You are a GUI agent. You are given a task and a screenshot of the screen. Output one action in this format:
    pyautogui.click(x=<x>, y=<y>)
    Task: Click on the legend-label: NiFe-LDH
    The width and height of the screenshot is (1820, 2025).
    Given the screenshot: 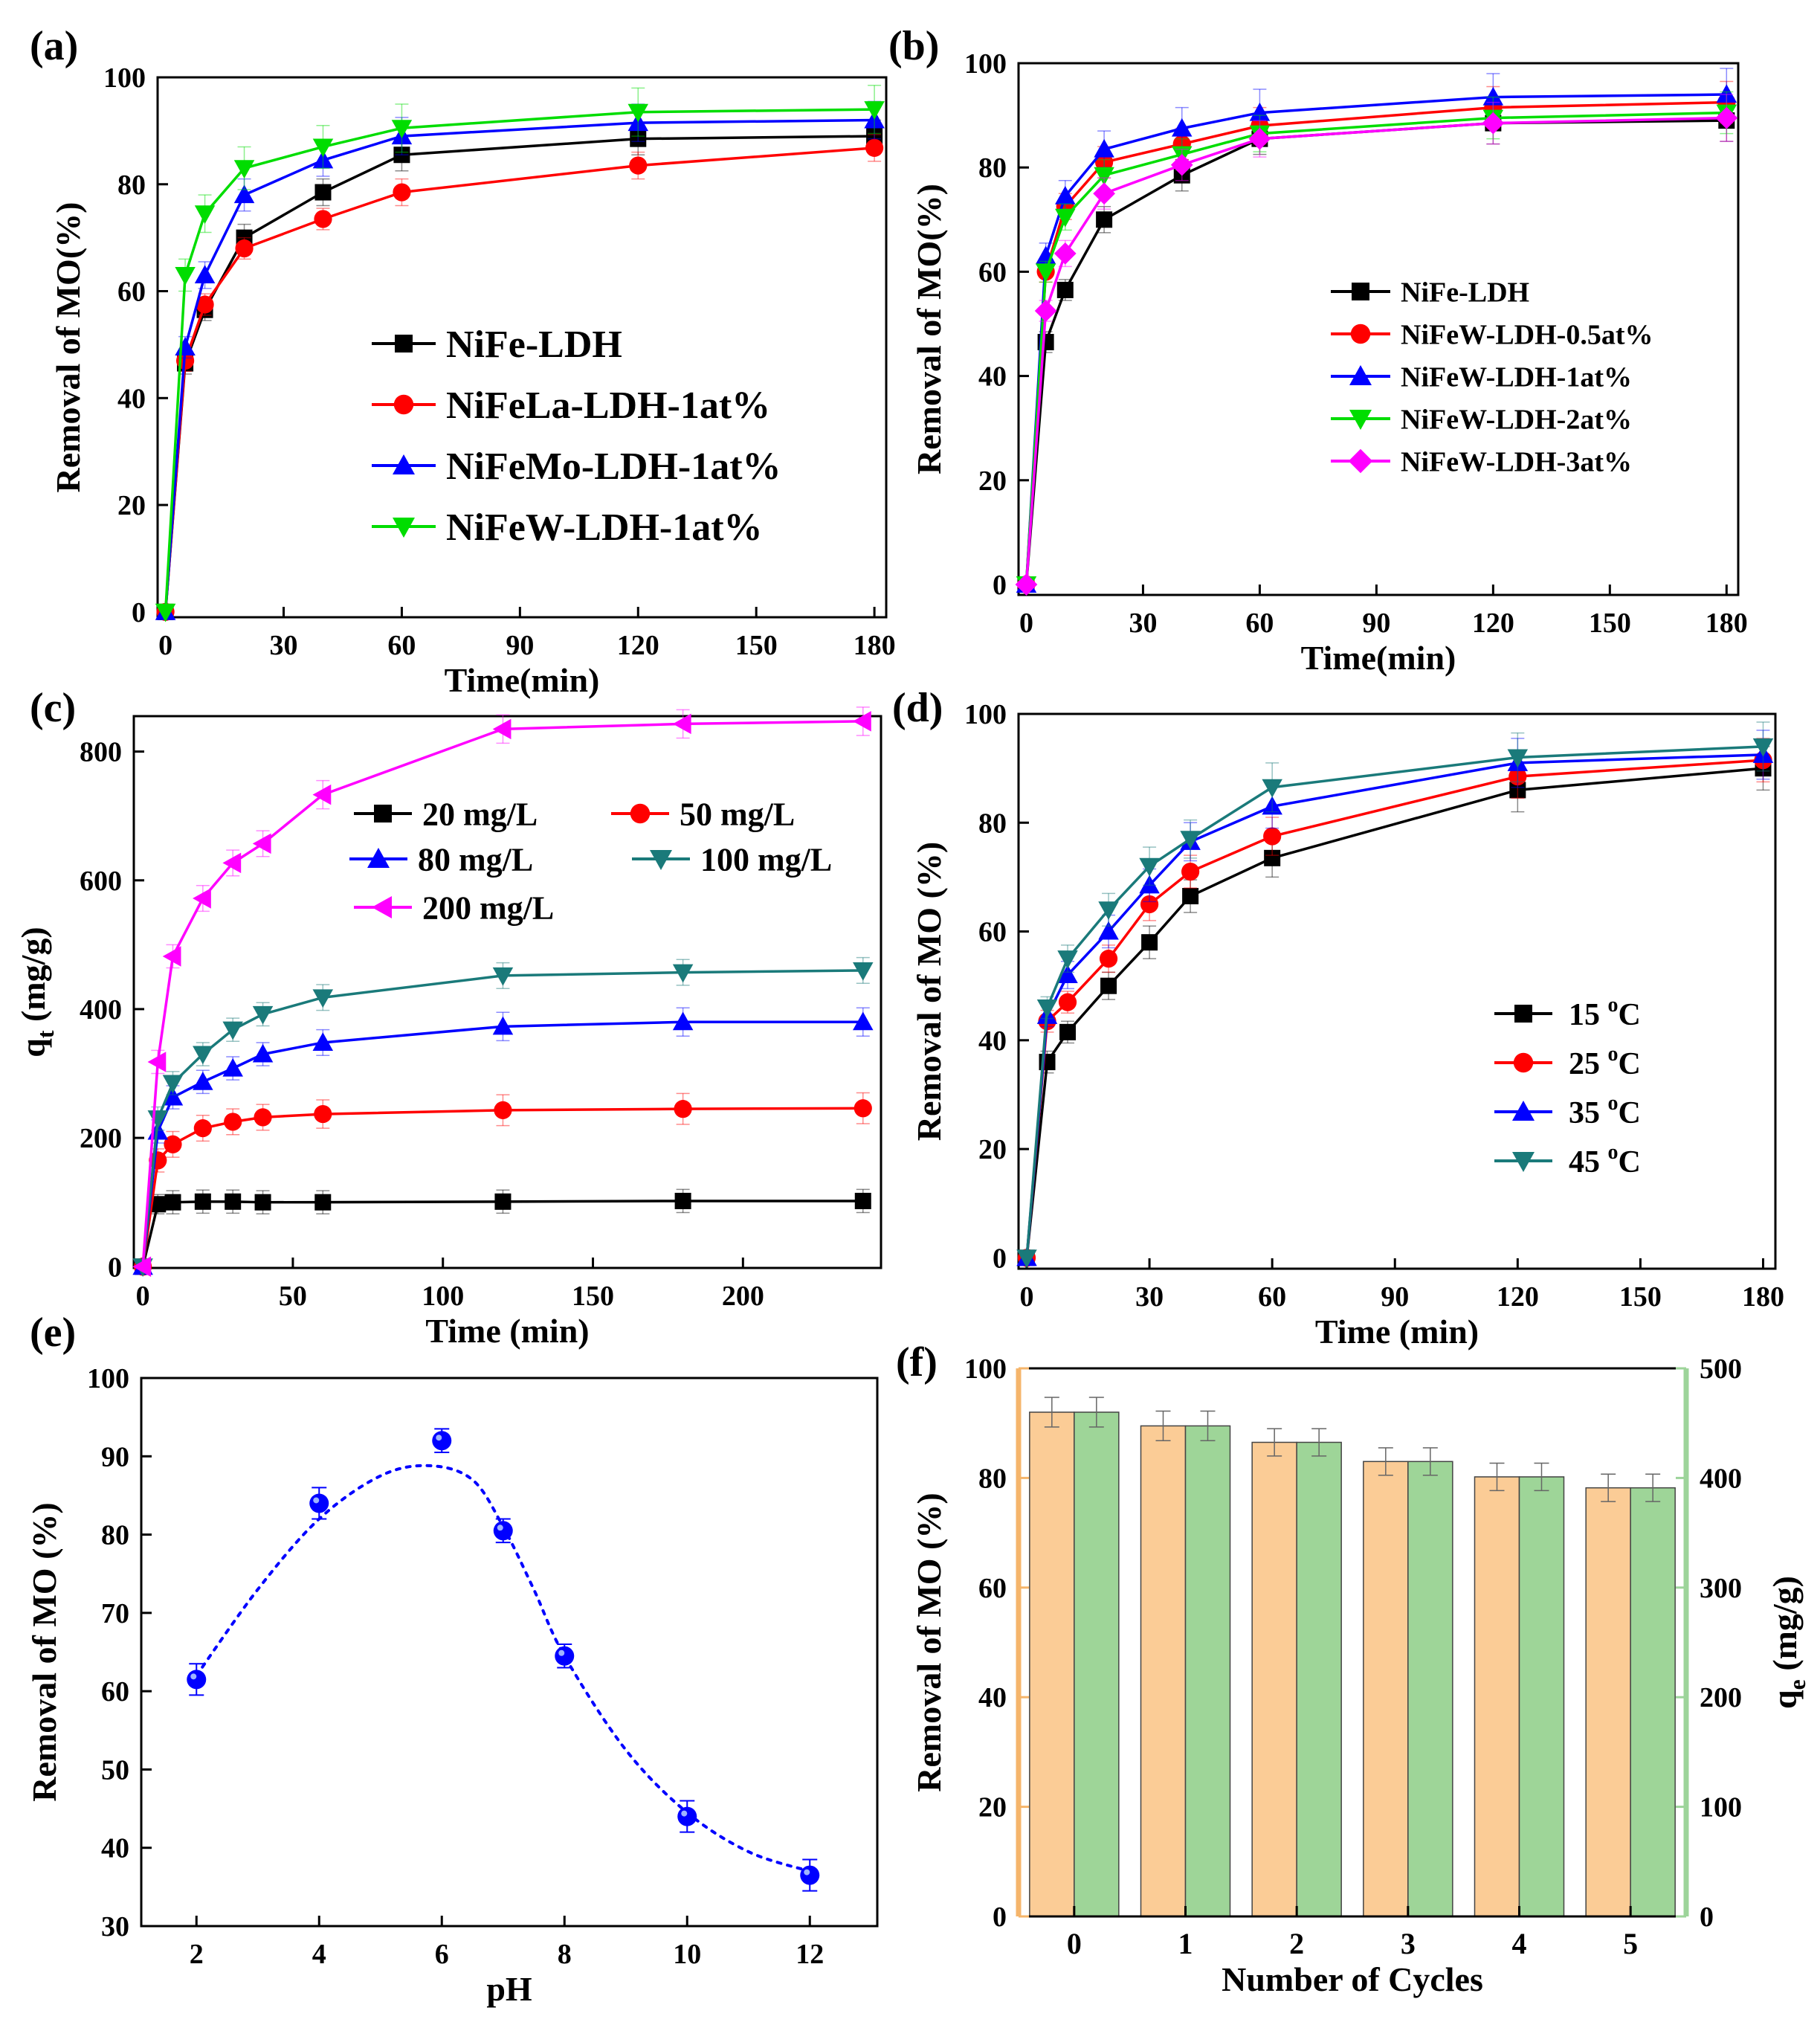 What is the action you would take?
    pyautogui.click(x=534, y=344)
    